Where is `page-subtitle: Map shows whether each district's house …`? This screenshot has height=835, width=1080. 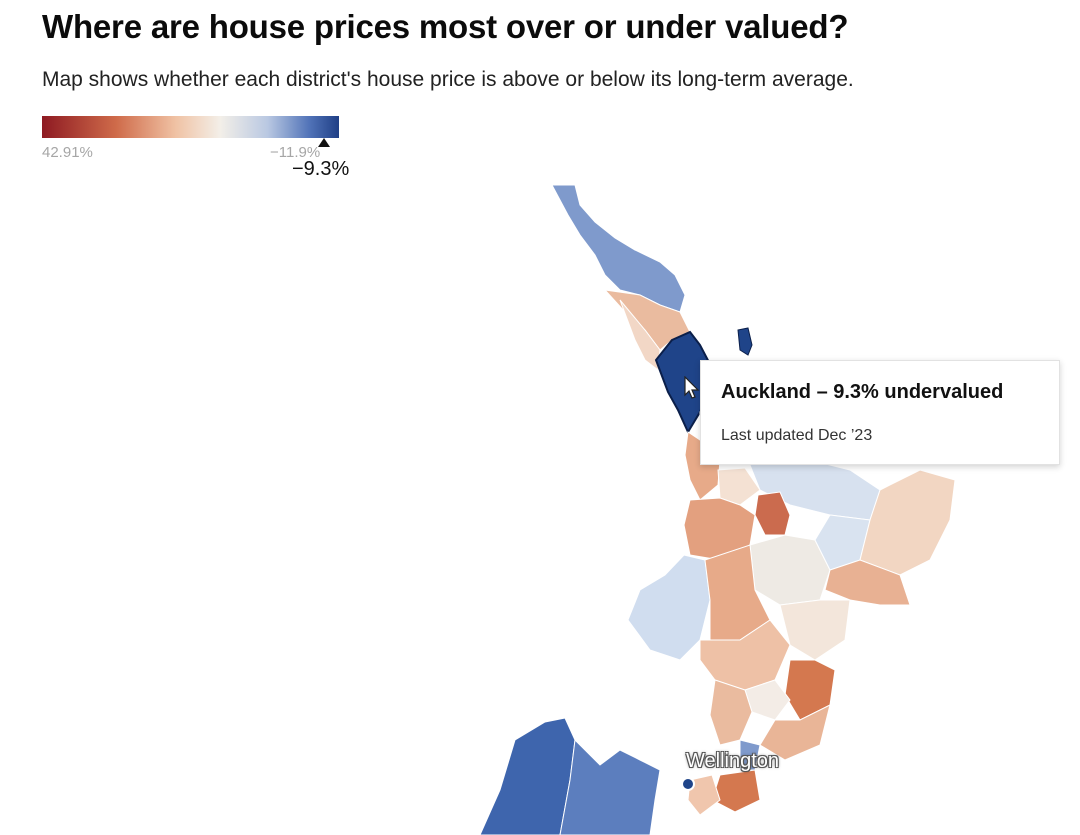
page-subtitle: Map shows whether each district's house … is located at coordinates (448, 79).